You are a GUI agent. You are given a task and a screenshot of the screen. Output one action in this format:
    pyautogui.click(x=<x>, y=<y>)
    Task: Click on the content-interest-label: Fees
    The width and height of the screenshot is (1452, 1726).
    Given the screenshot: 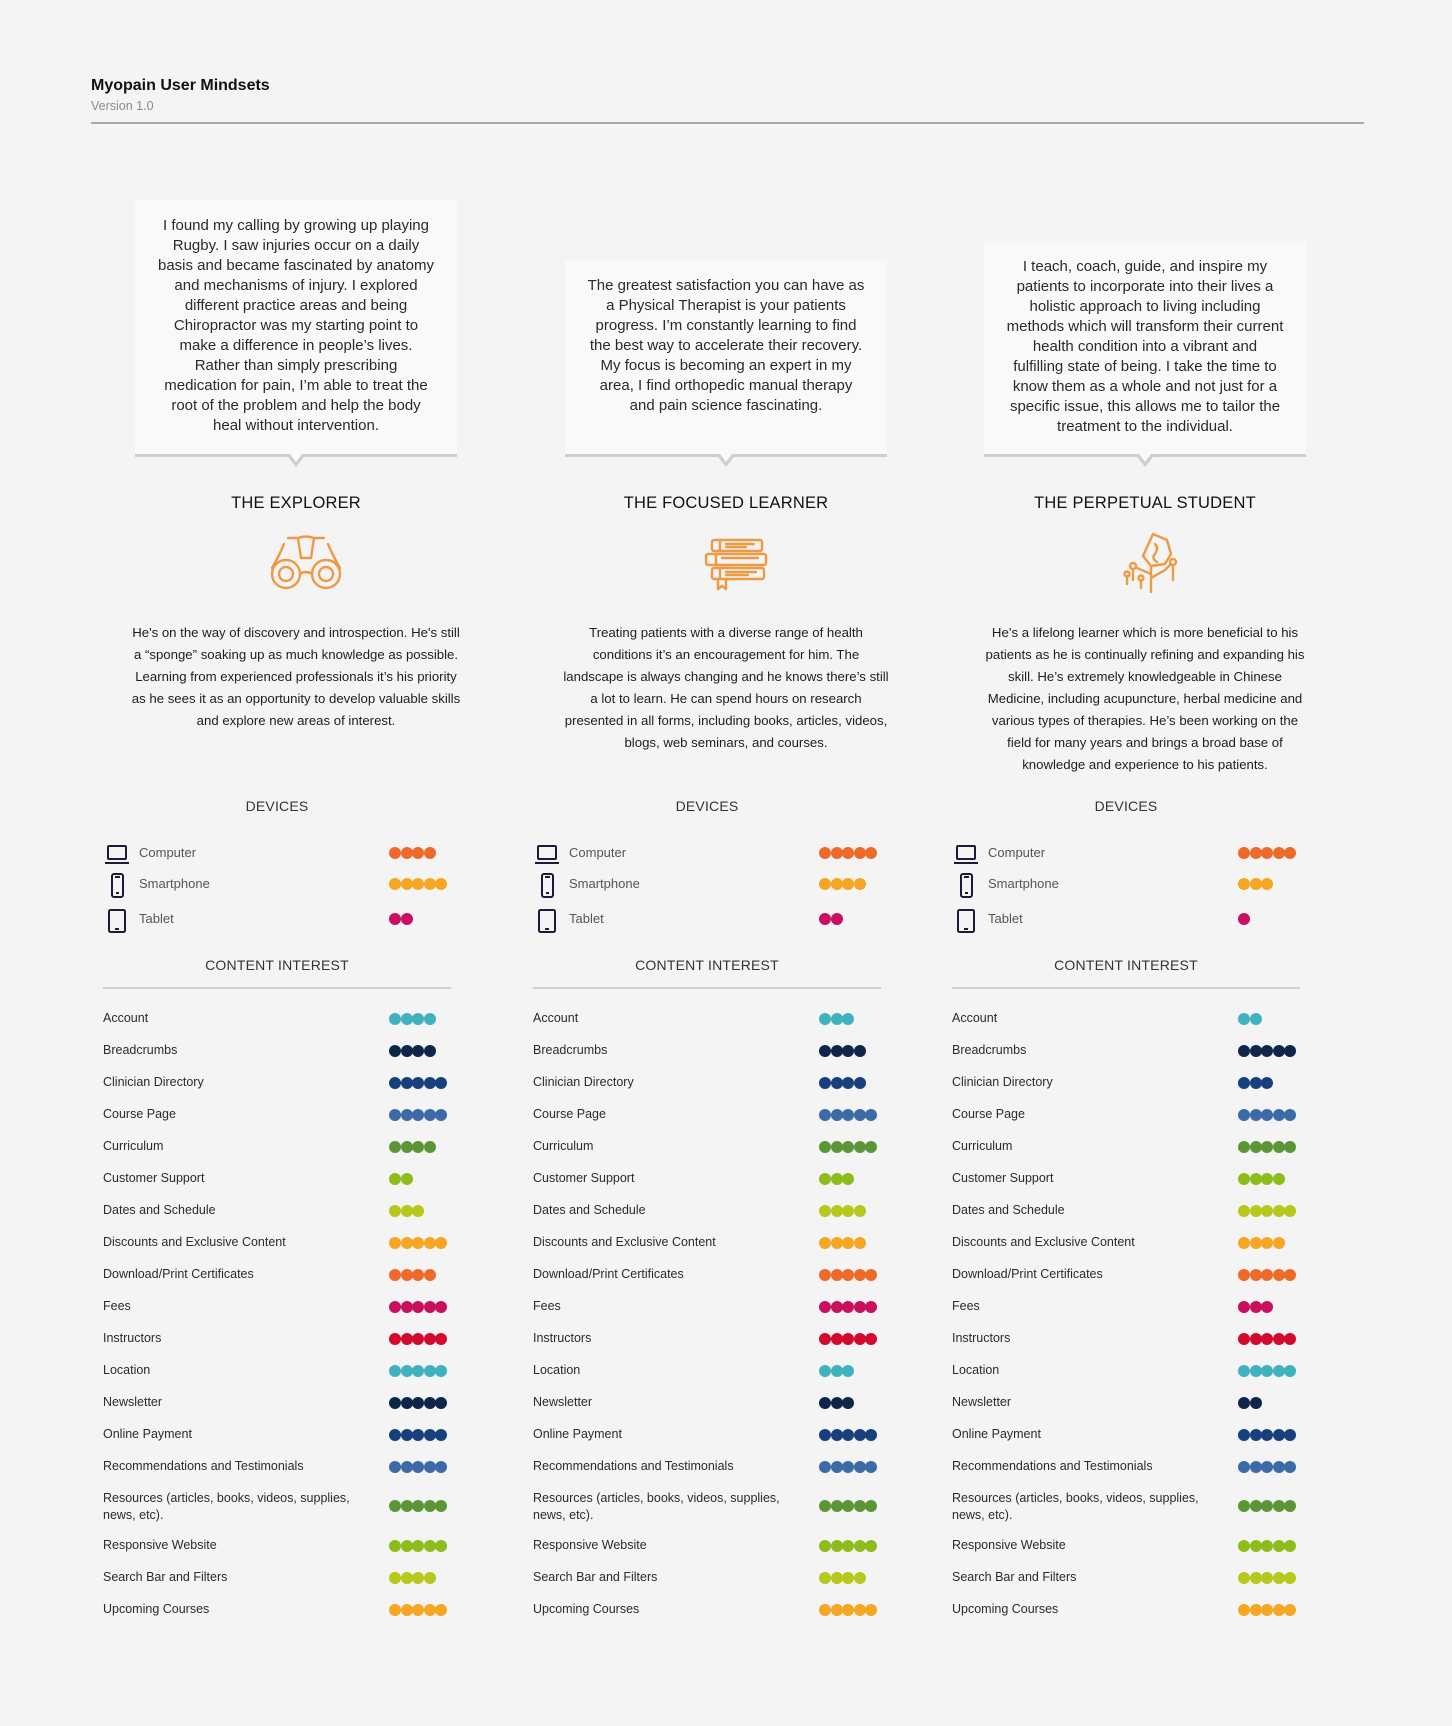 What is the action you would take?
    pyautogui.click(x=547, y=1306)
    